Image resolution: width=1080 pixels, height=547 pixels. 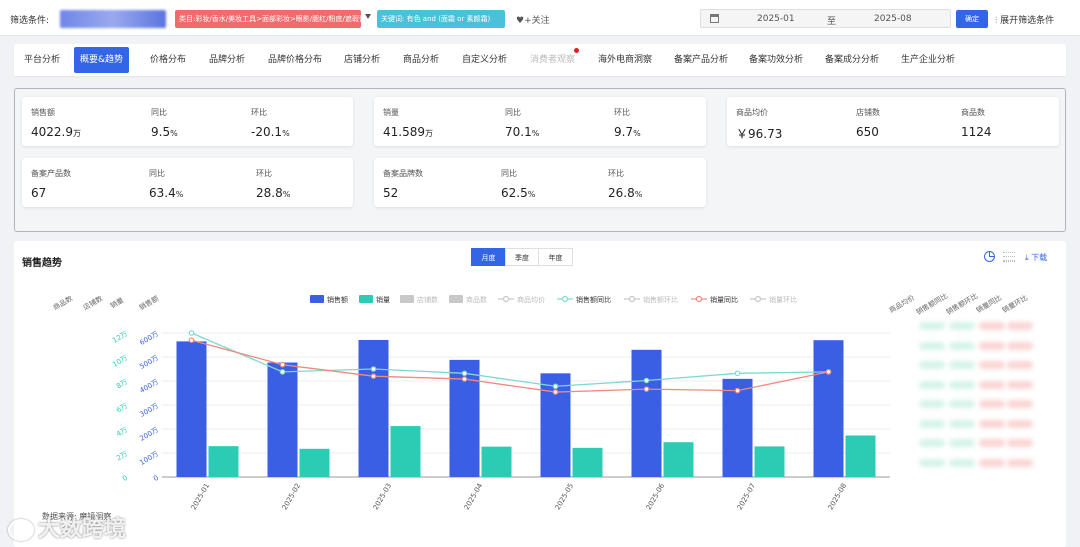 What do you see at coordinates (852, 60) in the screenshot?
I see `tab-filed-ingredient: 备案成分分析` at bounding box center [852, 60].